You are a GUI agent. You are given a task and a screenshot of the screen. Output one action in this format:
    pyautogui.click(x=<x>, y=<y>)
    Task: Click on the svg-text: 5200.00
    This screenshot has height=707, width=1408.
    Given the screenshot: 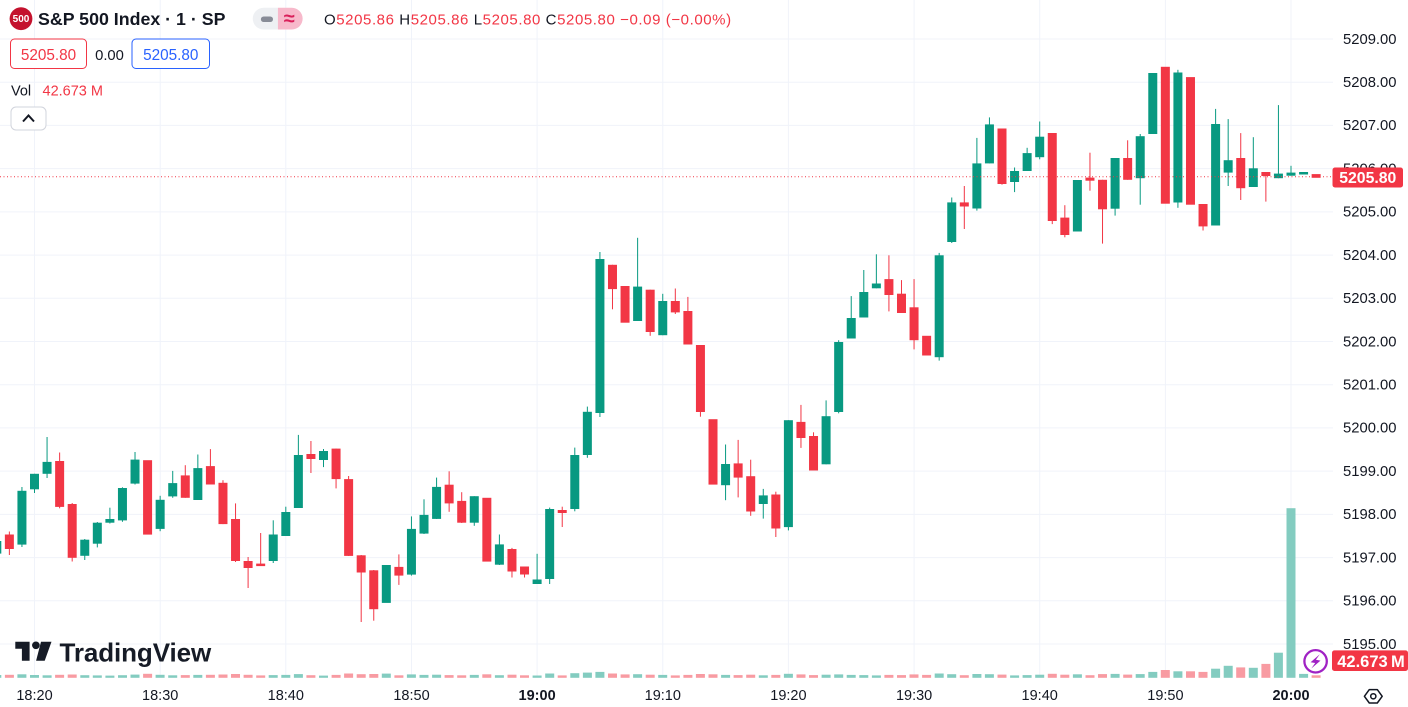 What is the action you would take?
    pyautogui.click(x=1370, y=429)
    